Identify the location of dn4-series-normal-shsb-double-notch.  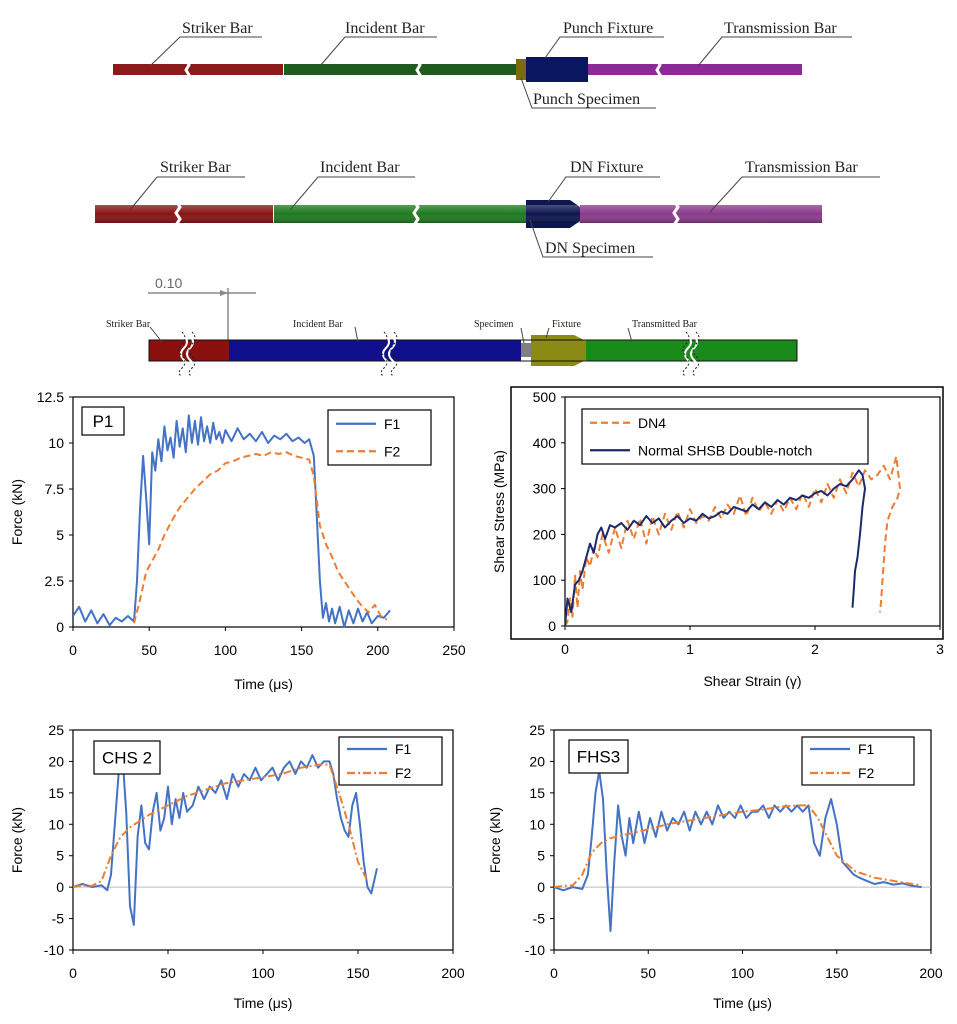
(715, 548).